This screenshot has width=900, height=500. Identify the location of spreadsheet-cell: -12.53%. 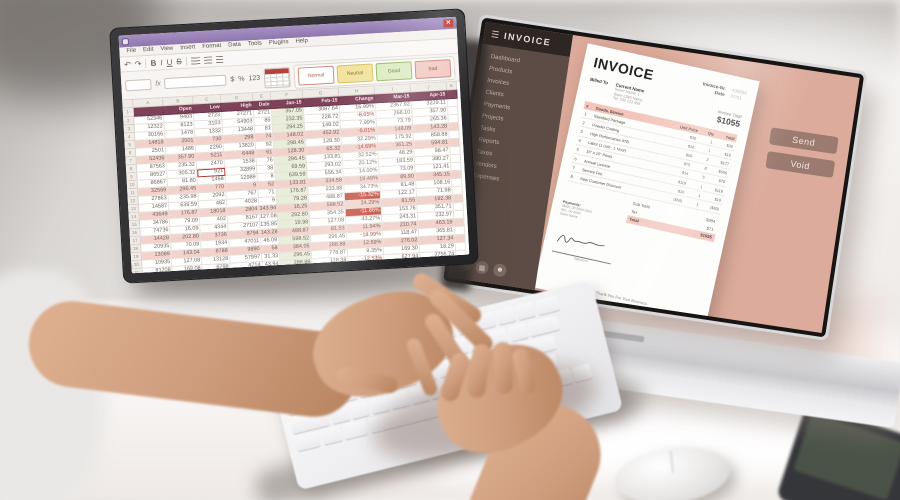
(366, 260).